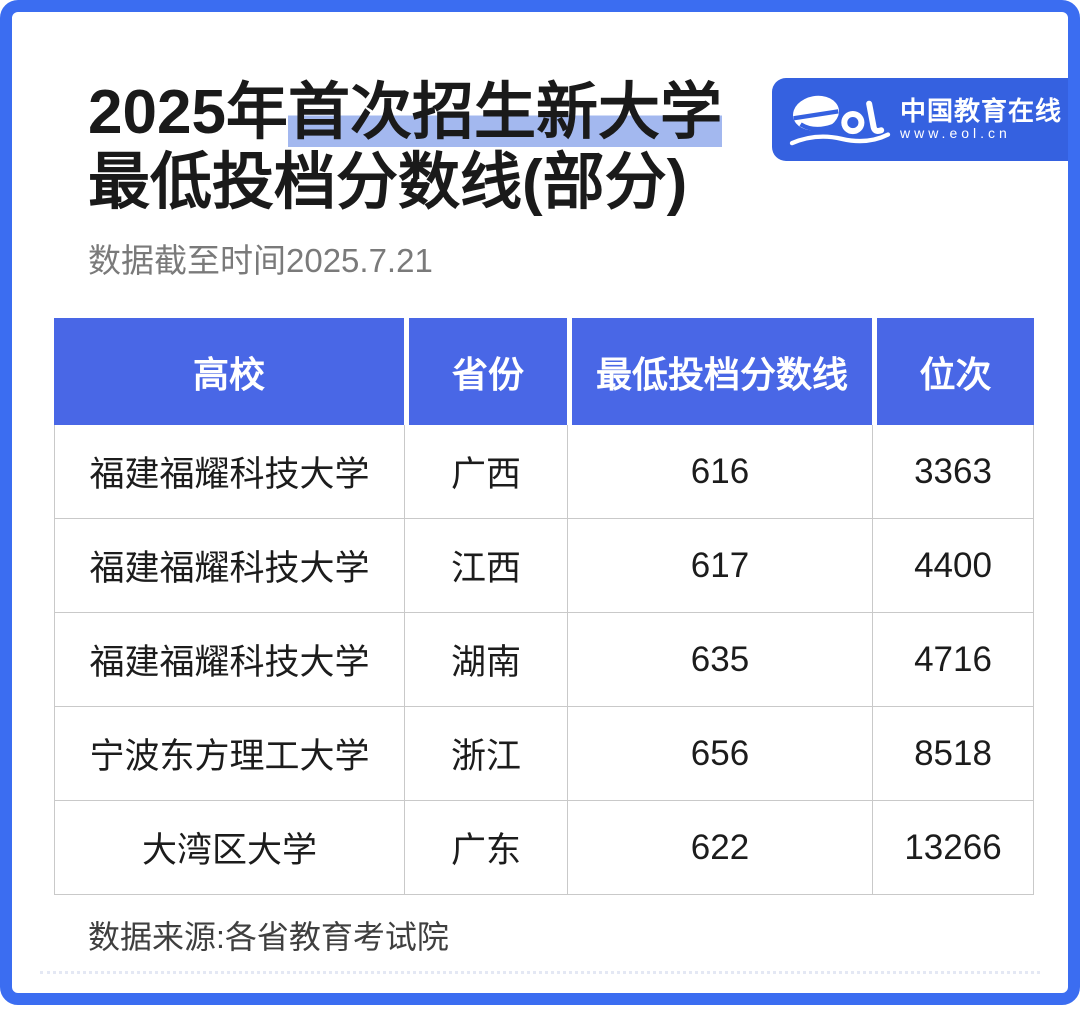 This screenshot has width=1080, height=1010. Describe the element at coordinates (229, 850) in the screenshot. I see `cell-university: 大湾区大学` at that location.